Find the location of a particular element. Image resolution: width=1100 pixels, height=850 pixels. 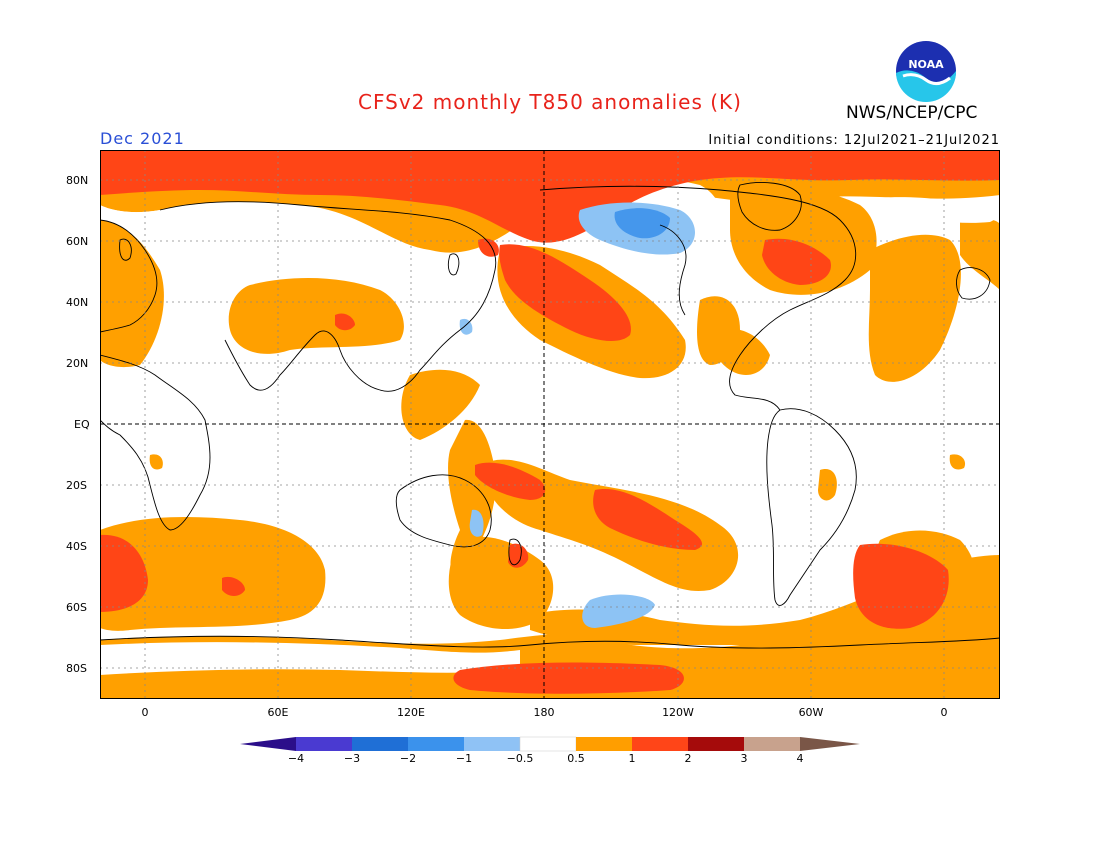

colorbar-label-3: 3 is located at coordinates (744, 758).